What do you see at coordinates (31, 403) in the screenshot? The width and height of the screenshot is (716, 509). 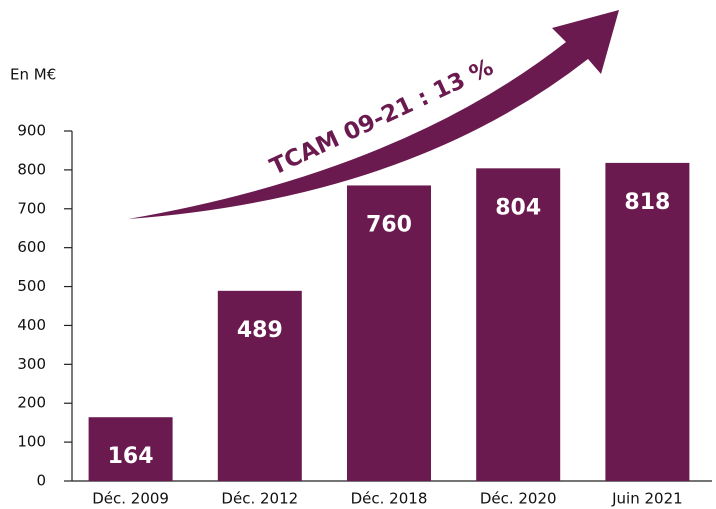 I see `y-tick-label: 200` at bounding box center [31, 403].